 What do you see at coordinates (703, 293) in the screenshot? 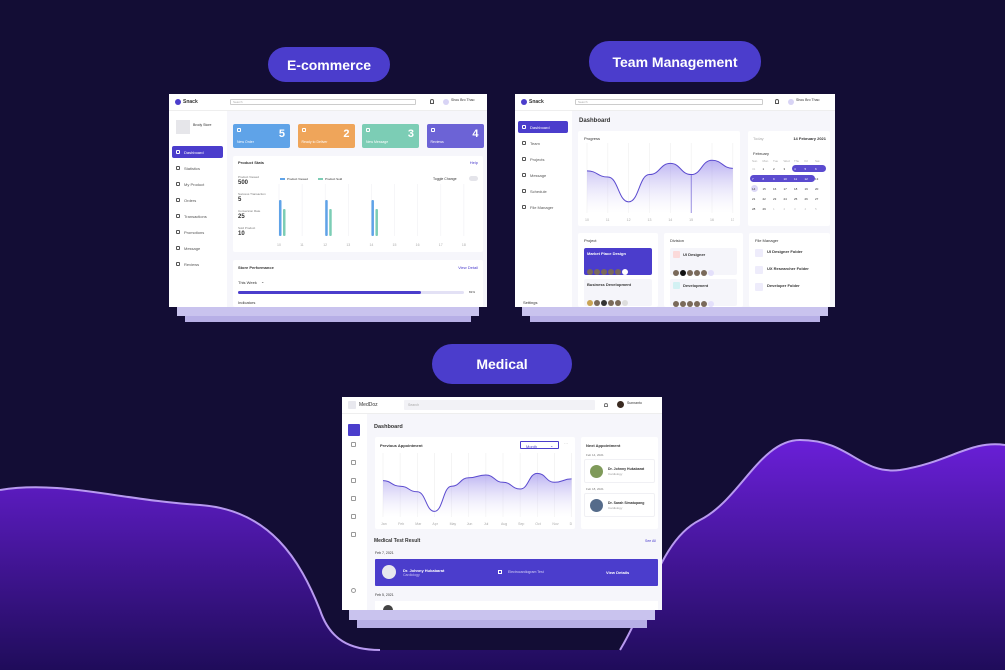
I see `division-card: Development` at bounding box center [703, 293].